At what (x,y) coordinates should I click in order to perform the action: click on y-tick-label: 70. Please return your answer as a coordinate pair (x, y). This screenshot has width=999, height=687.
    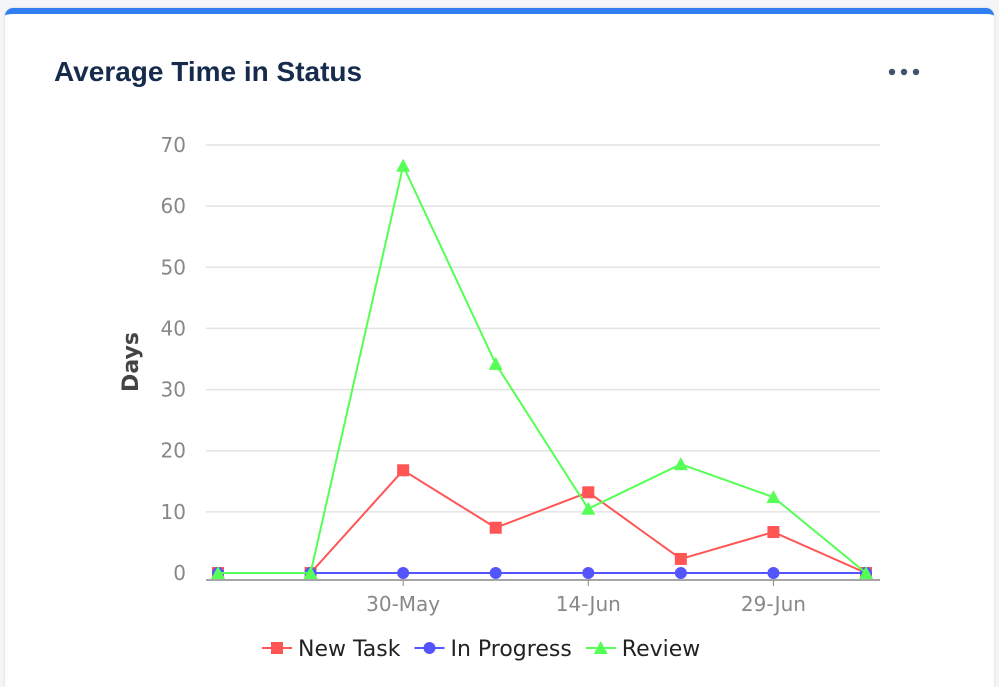
    Looking at the image, I should click on (173, 145).